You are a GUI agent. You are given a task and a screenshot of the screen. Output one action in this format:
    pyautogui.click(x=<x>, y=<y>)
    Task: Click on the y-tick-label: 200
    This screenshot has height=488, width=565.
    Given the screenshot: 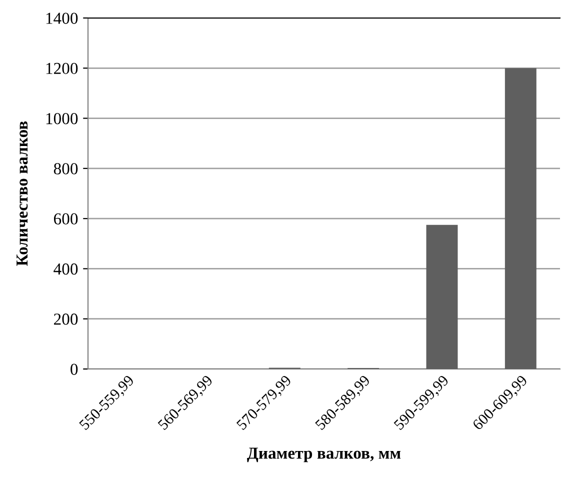 What is the action you would take?
    pyautogui.click(x=66, y=319)
    